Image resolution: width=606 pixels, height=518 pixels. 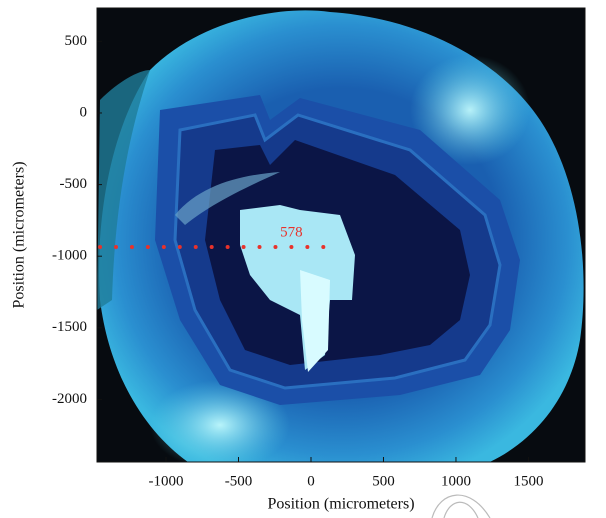 What do you see at coordinates (291, 232) in the screenshot?
I see `annotation: 578` at bounding box center [291, 232].